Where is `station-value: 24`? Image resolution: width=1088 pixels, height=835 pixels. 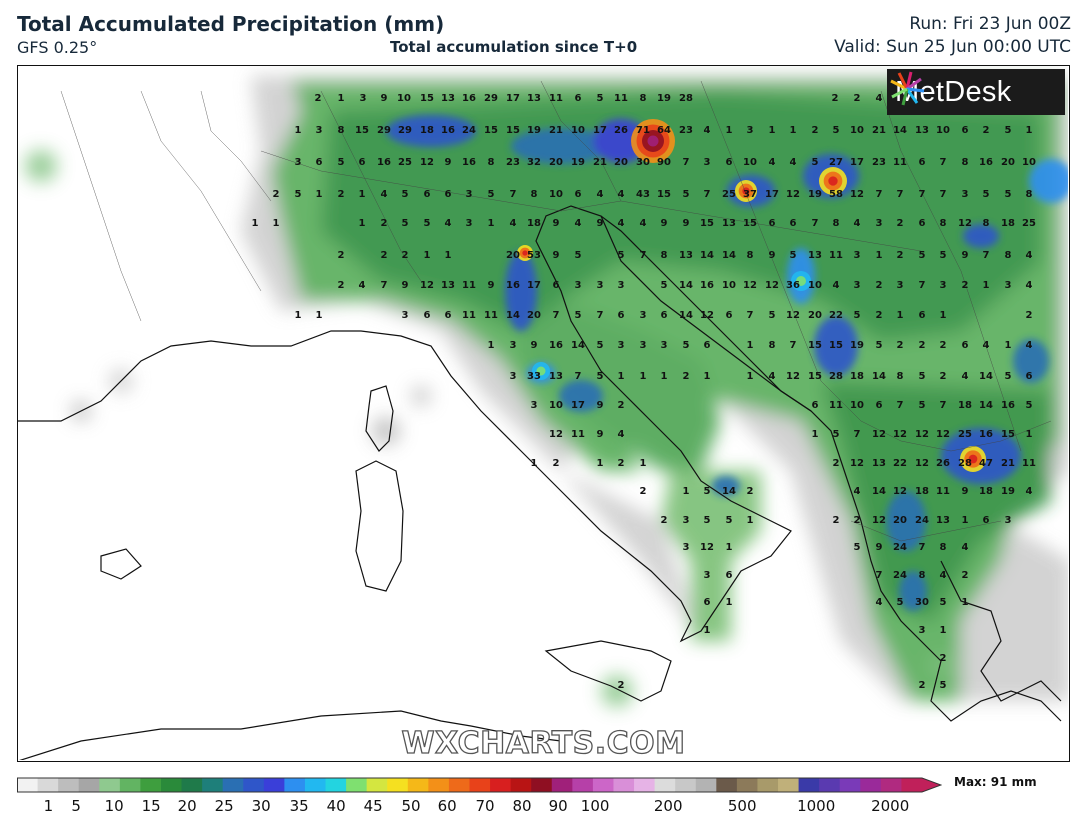
station-value: 24 is located at coordinates (900, 575).